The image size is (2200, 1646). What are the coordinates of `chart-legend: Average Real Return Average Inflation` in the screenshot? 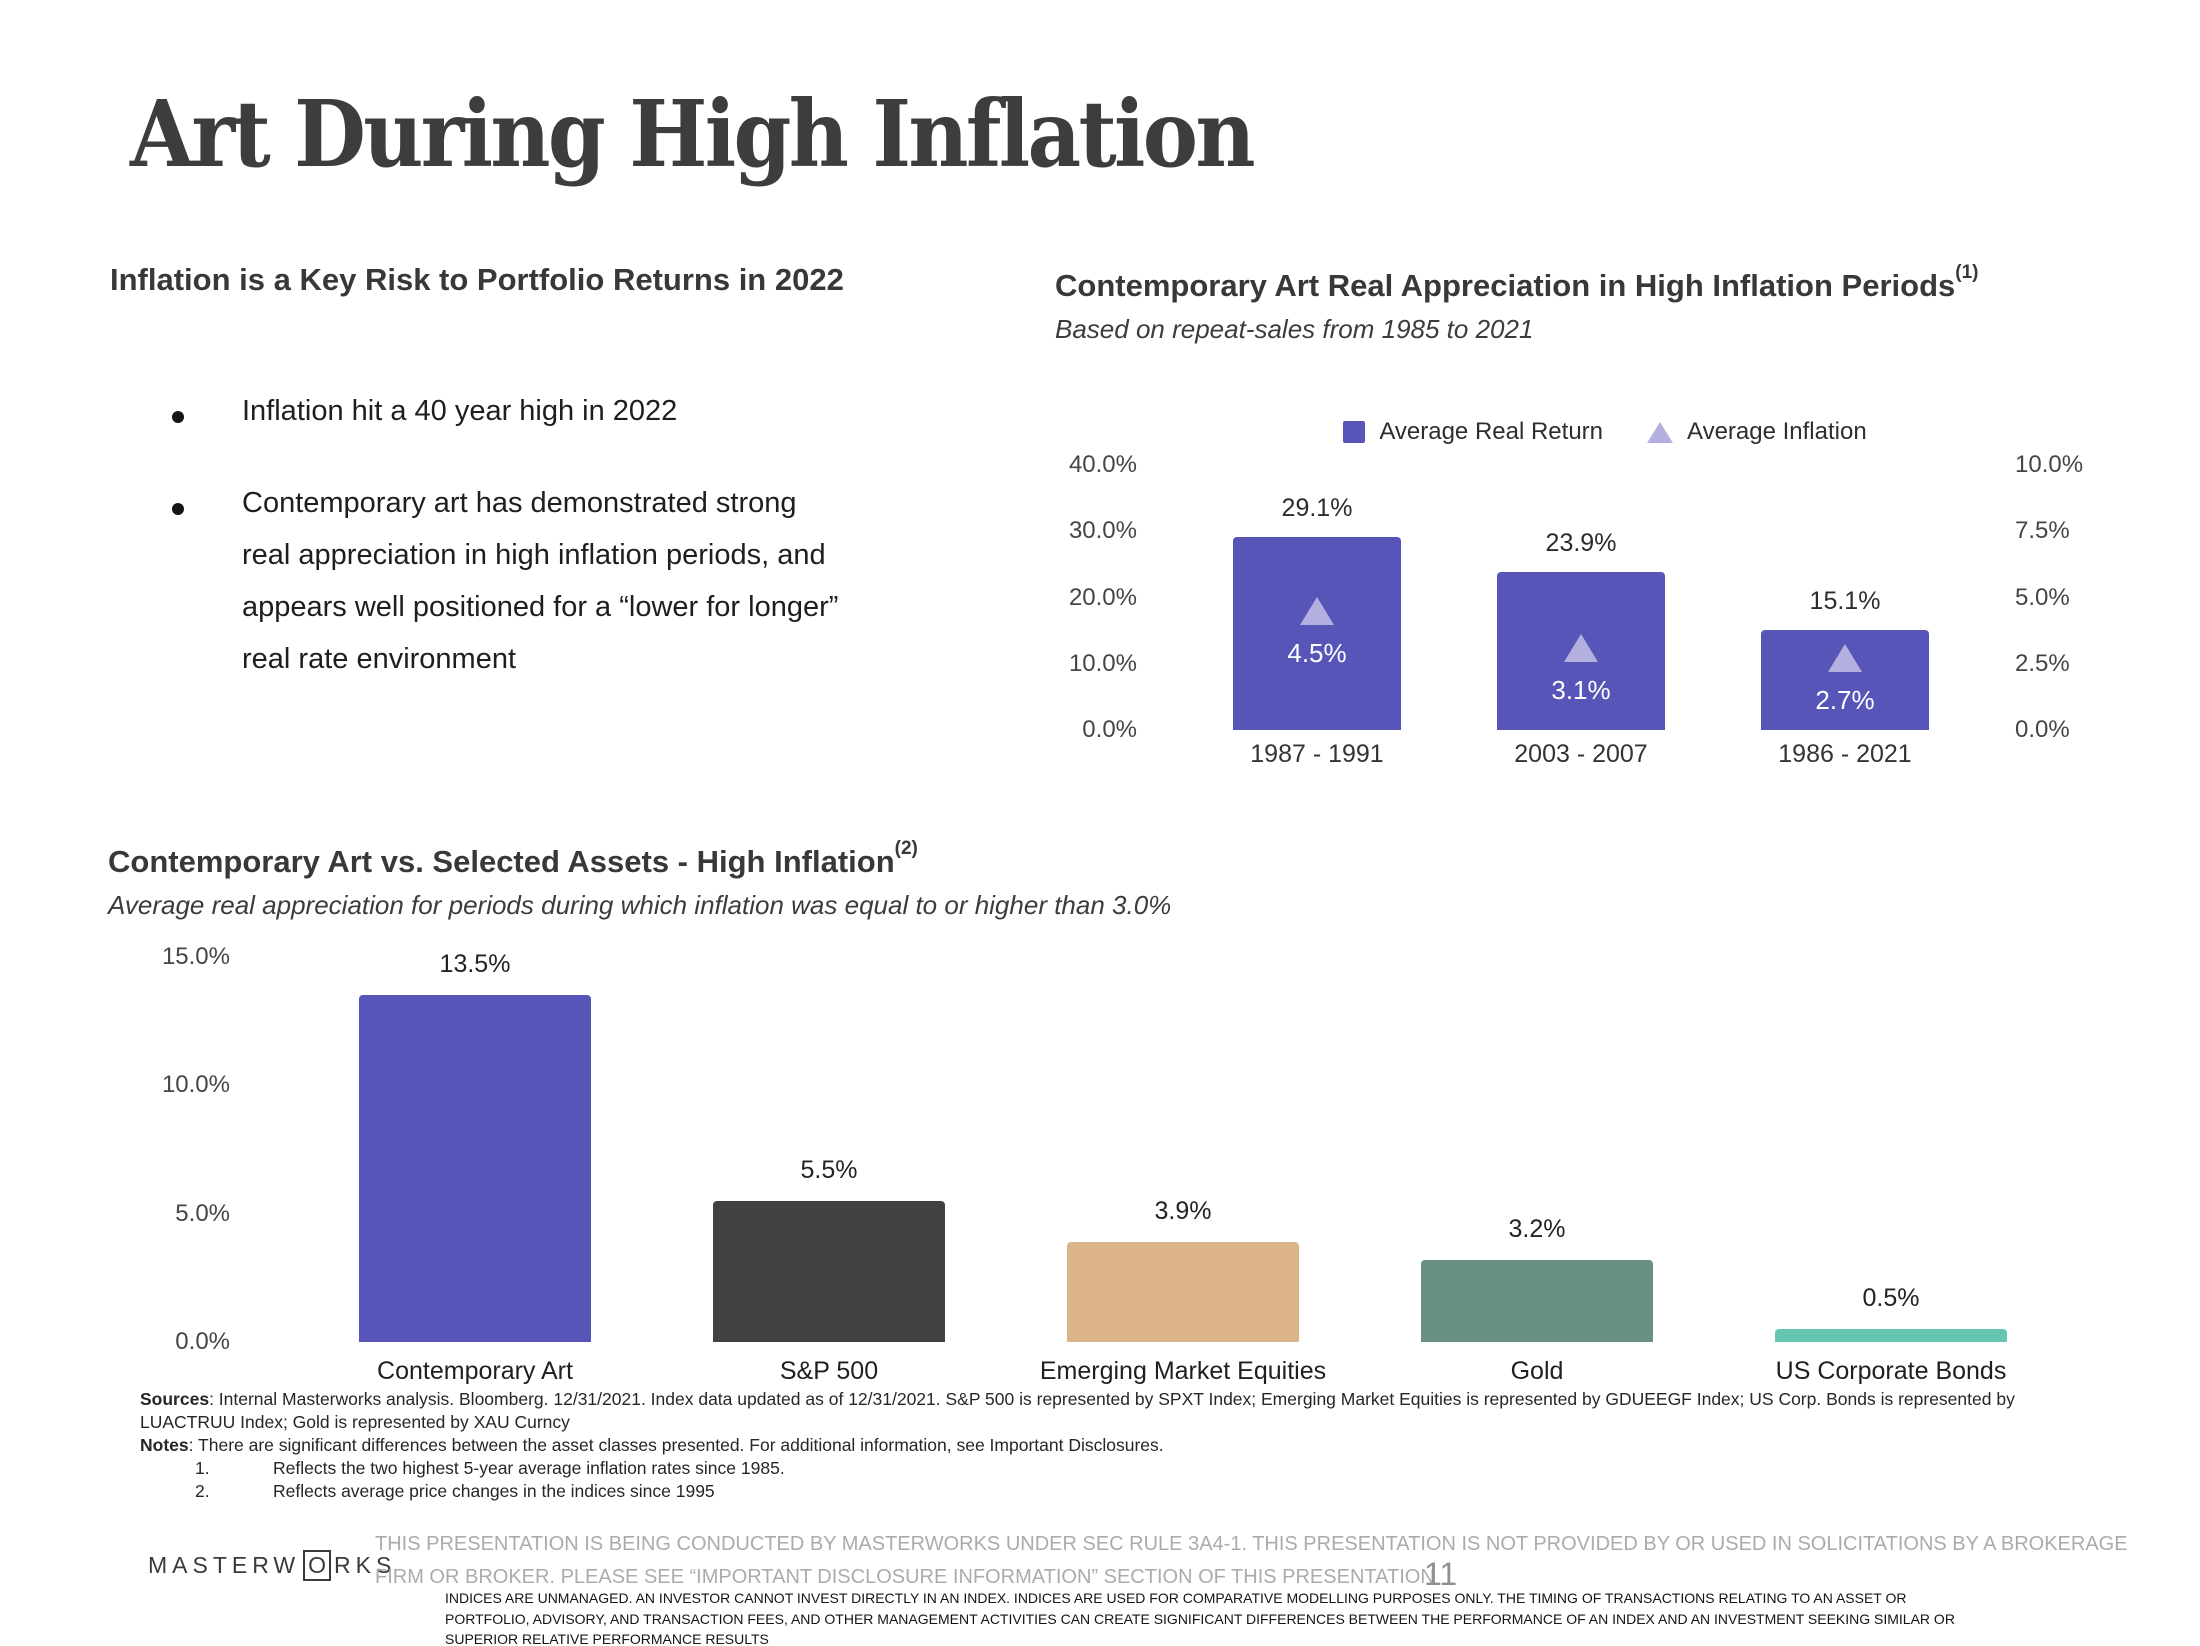 It's located at (1605, 432).